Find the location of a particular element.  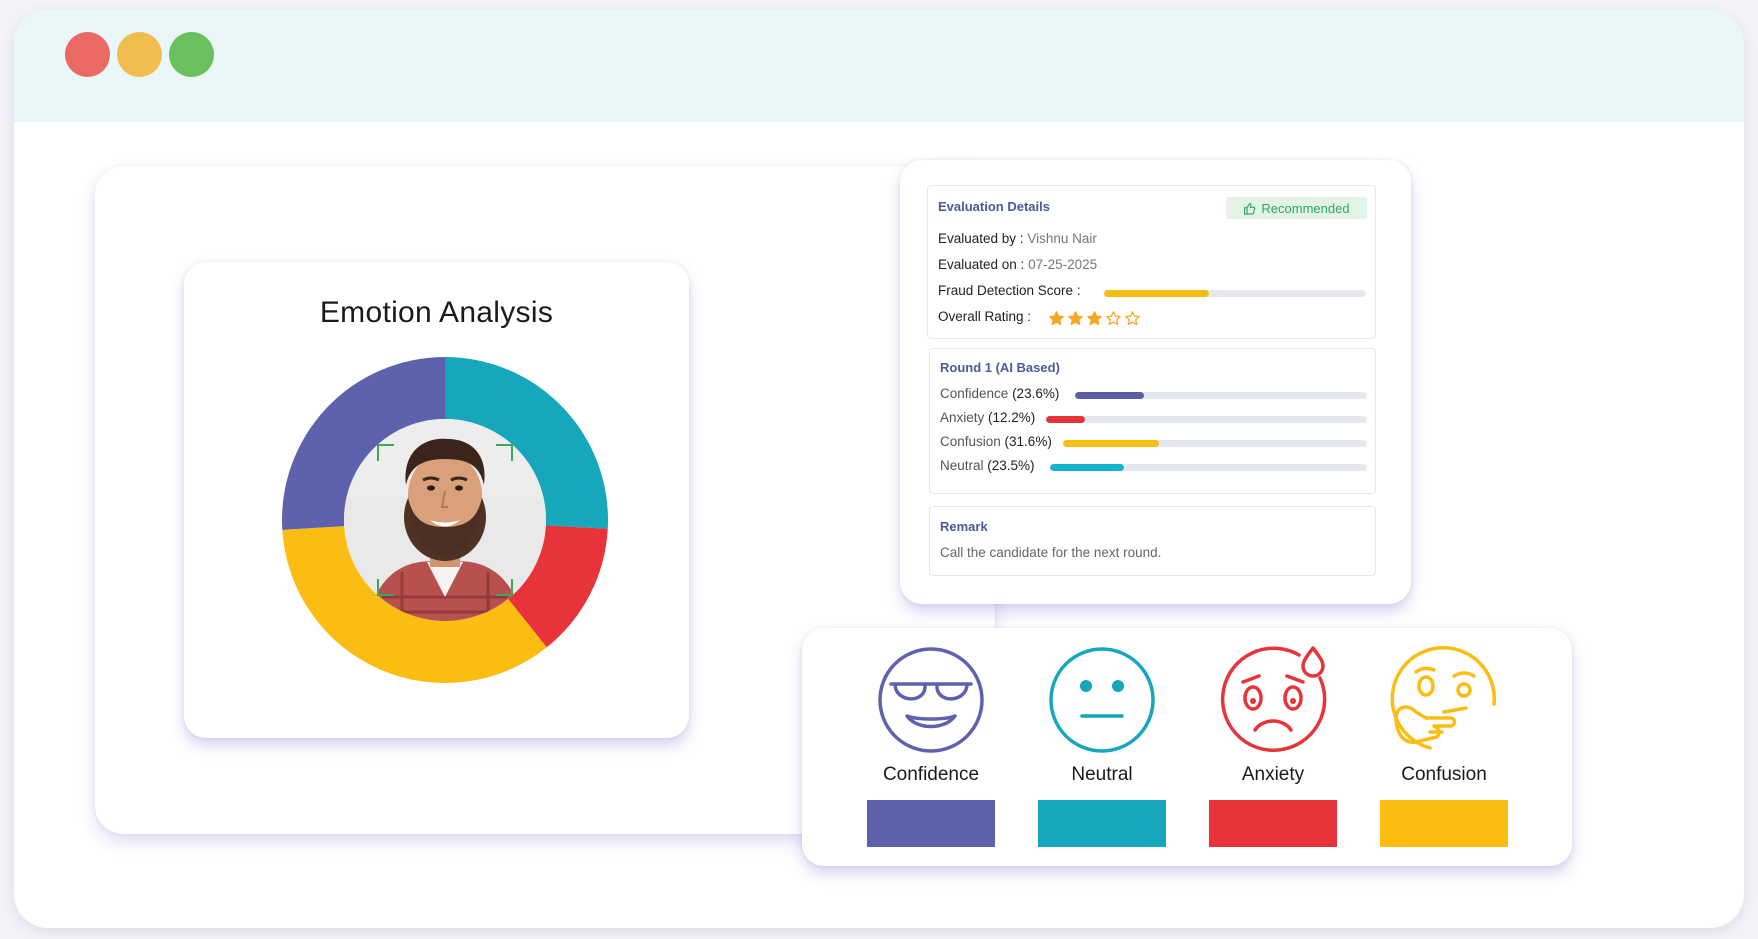

emotion-row-label: Anxiety is located at coordinates (964, 417).